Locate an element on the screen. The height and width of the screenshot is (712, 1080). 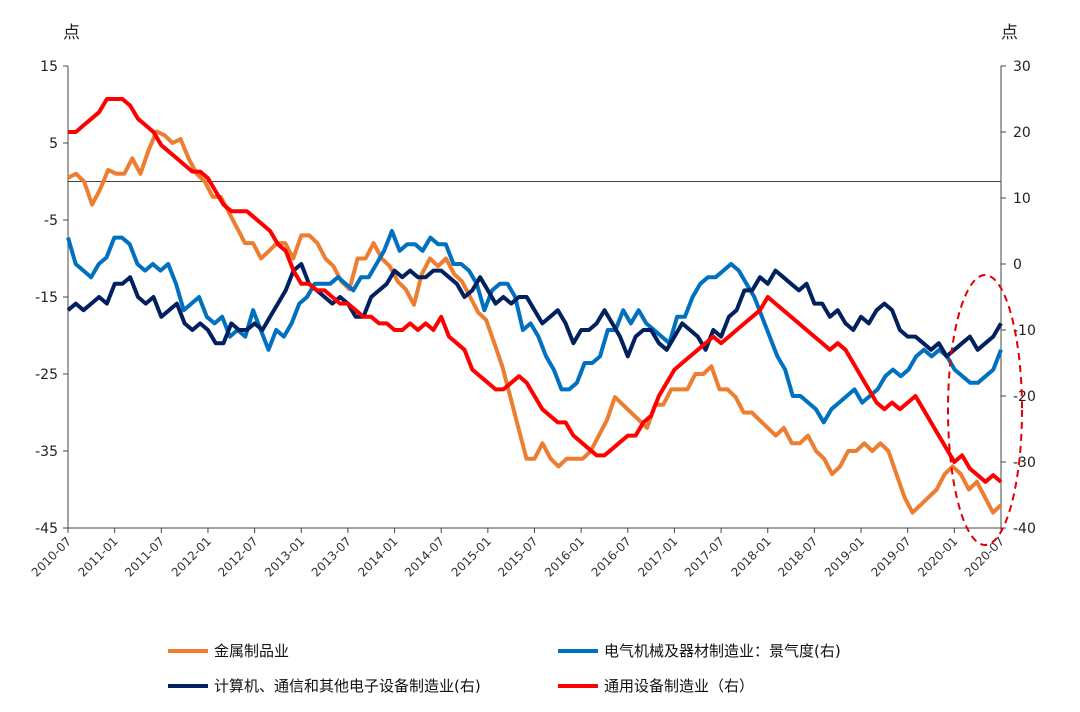
x-tick-label: 2013-07 is located at coordinates (331, 556).